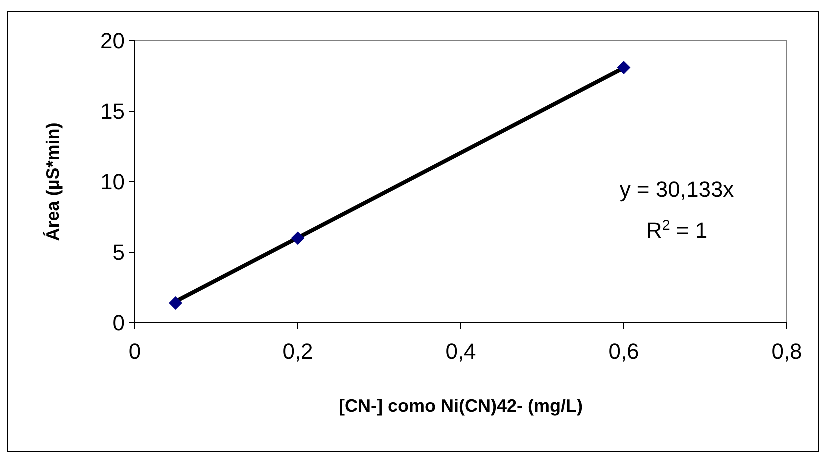 The height and width of the screenshot is (453, 820). I want to click on x-tick-label: 0,2, so click(298, 351).